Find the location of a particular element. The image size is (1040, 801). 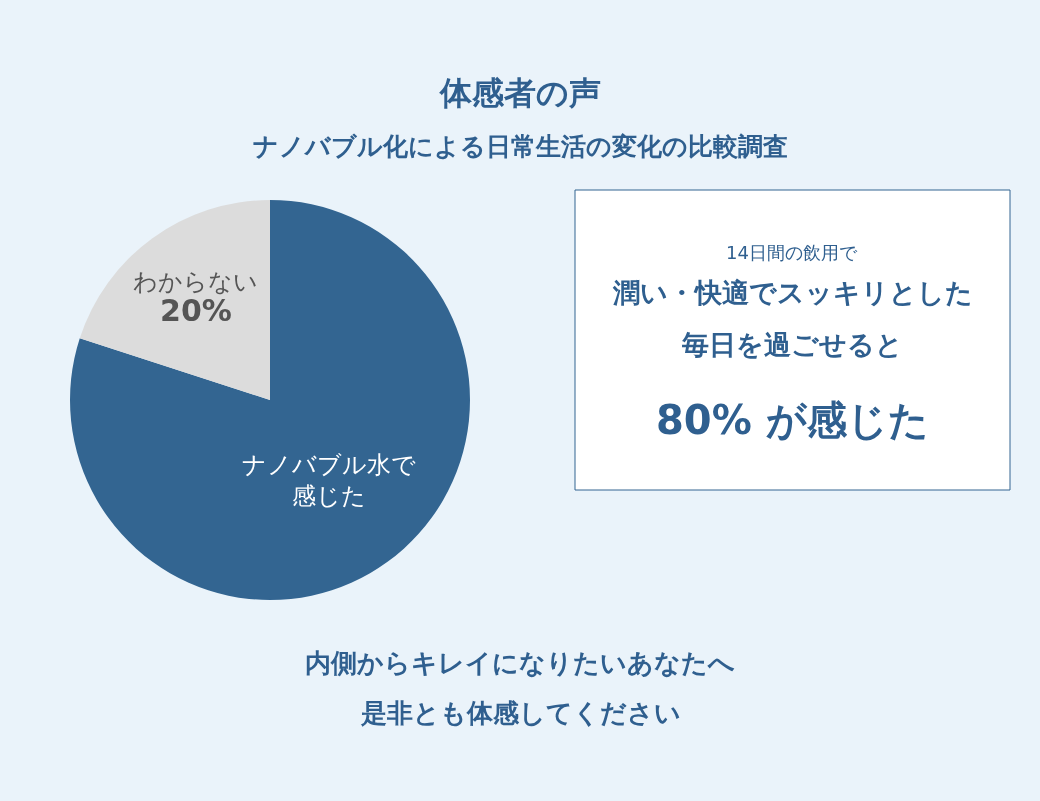

data-label: 20% is located at coordinates (196, 311).